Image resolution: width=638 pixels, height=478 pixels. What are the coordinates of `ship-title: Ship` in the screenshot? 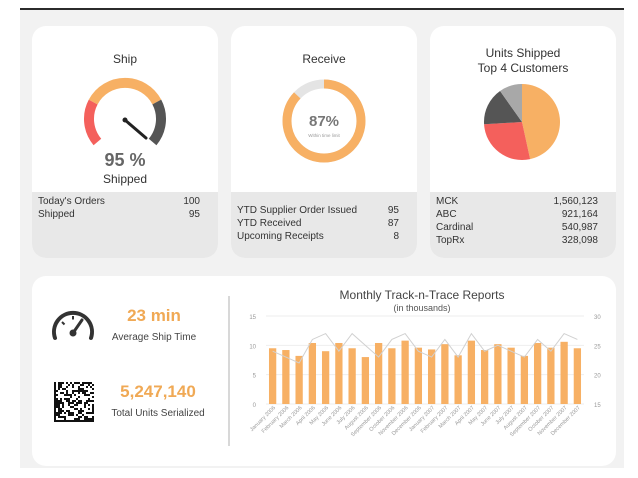 It's located at (125, 59).